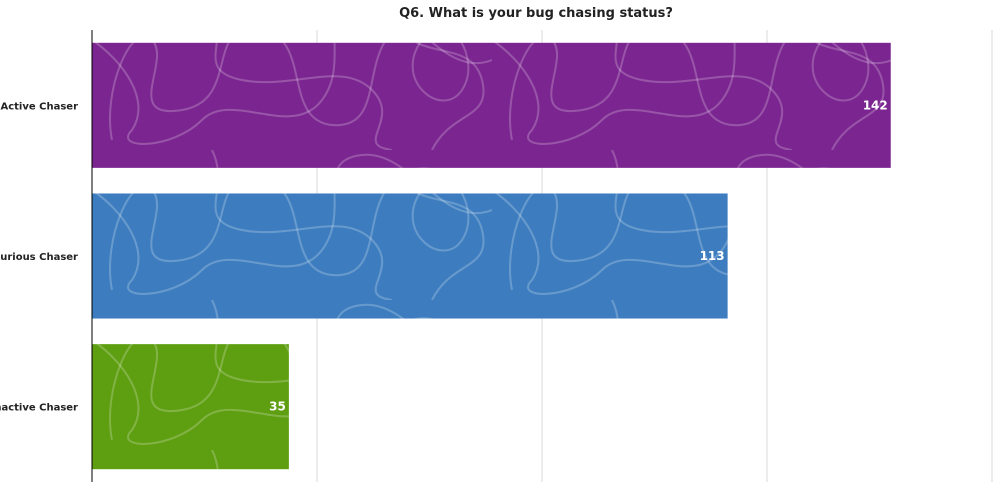 The image size is (1000, 488). I want to click on category-label-curious-chaser: Curious Chaser, so click(39, 257).